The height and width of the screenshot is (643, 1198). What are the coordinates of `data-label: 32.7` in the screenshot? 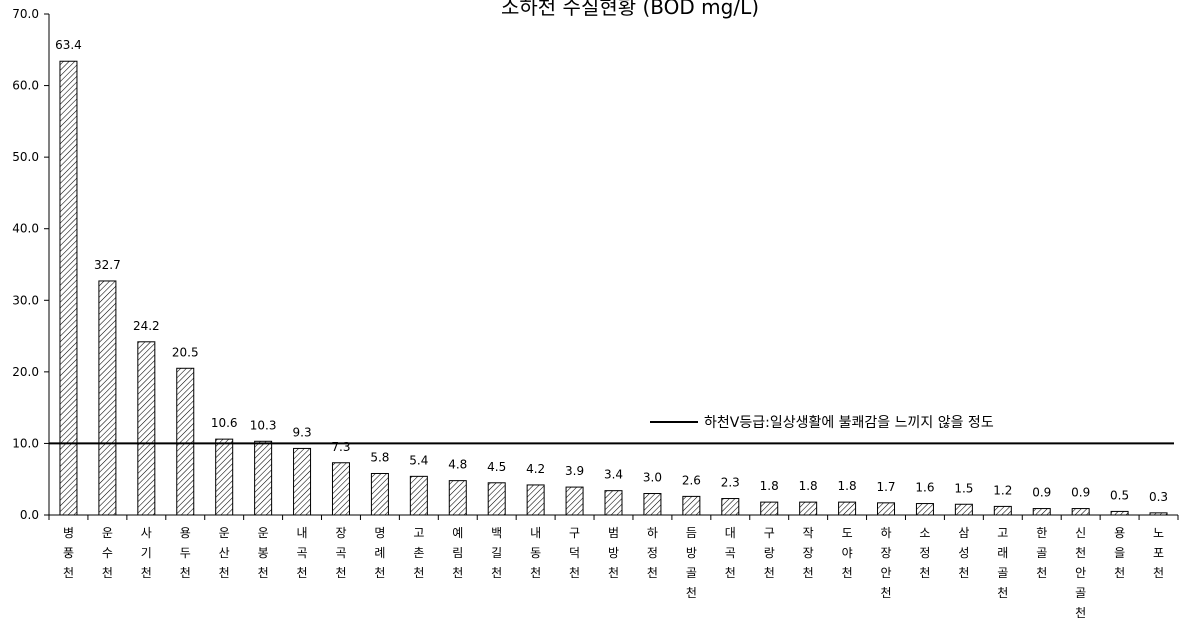 It's located at (107, 265).